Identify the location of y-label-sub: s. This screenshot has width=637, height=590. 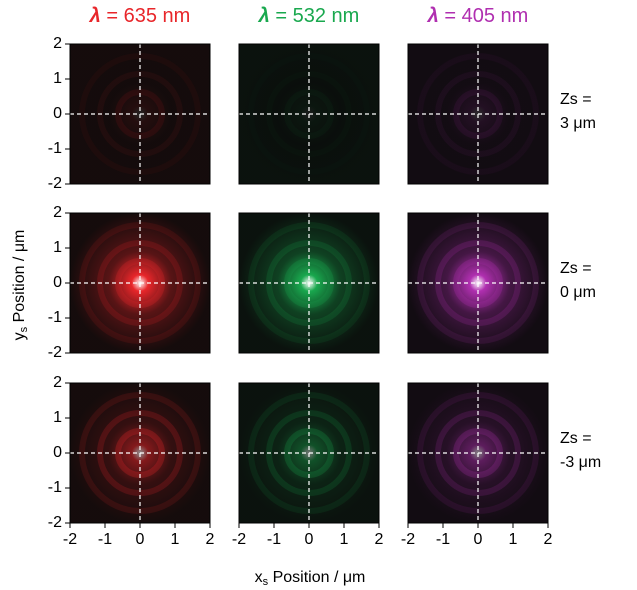
(24, 329).